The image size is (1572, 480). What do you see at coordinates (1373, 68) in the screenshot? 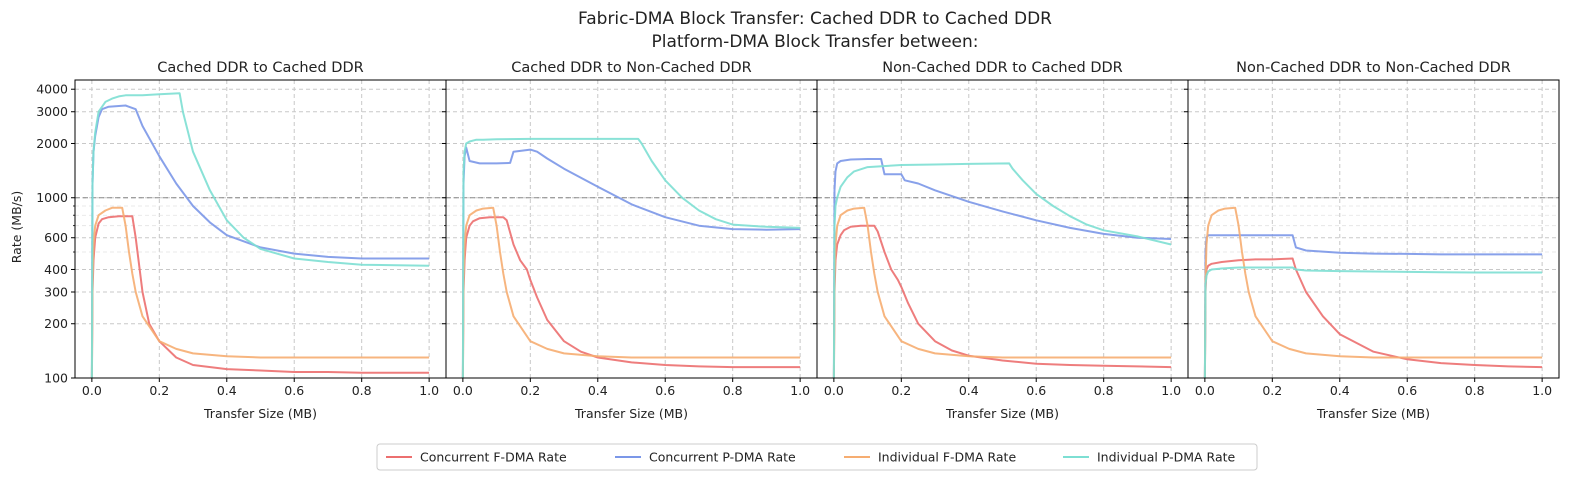
I see `panel-title: Non-Cached DDR to Non-Cached DDR` at bounding box center [1373, 68].